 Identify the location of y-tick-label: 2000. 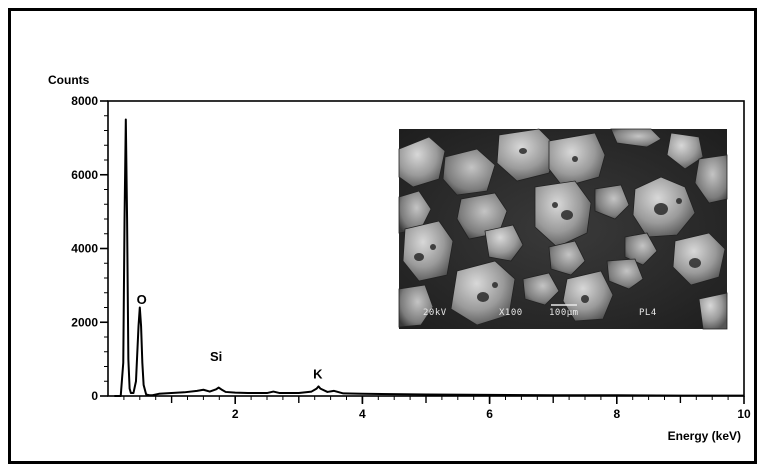
(84, 322).